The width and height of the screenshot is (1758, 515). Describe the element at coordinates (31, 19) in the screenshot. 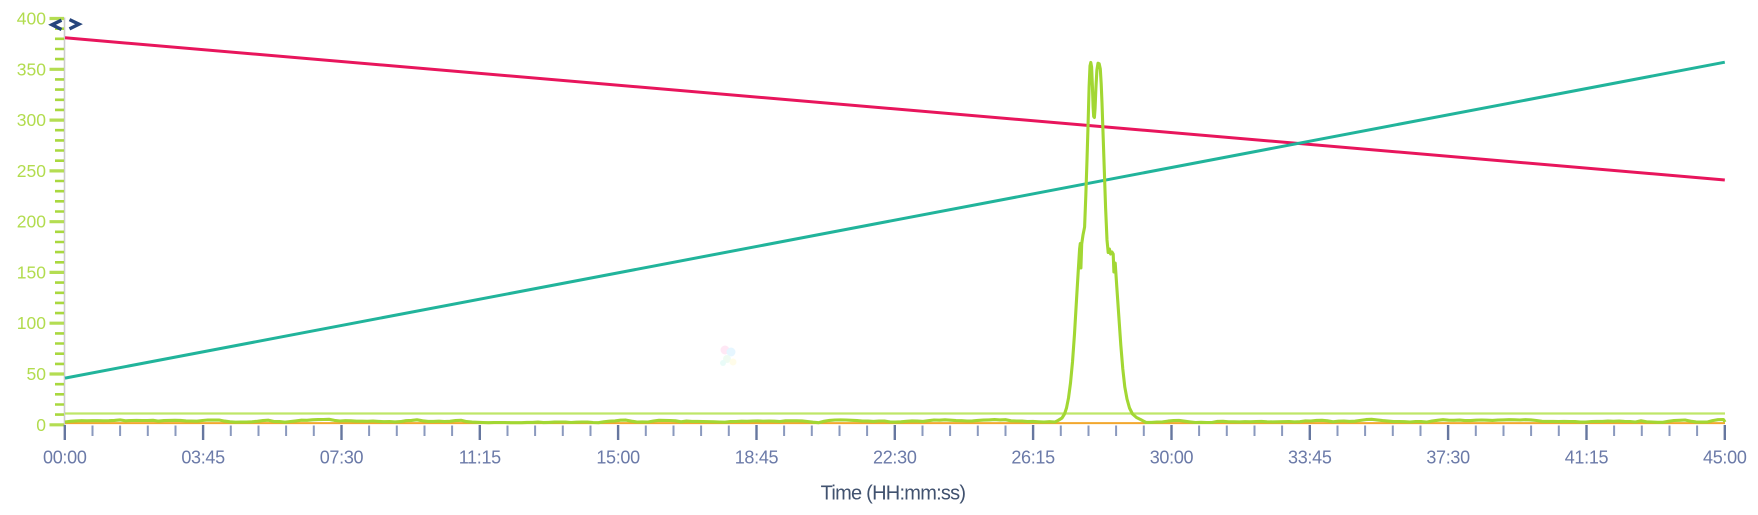

I see `svg-text: 400` at that location.